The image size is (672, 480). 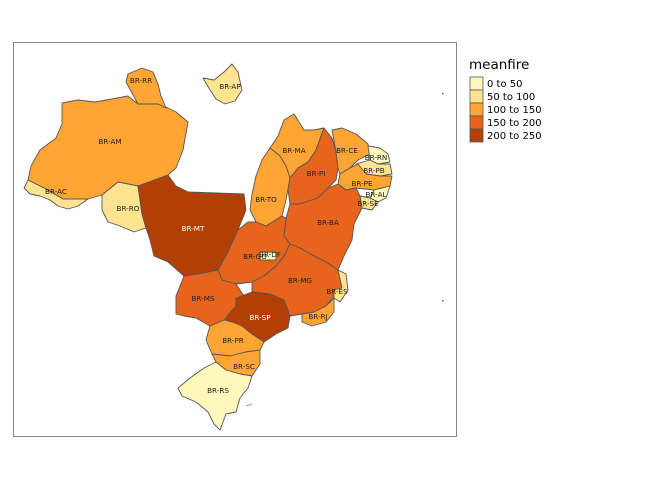 I want to click on label-BR-PE: BR-PE, so click(x=362, y=183).